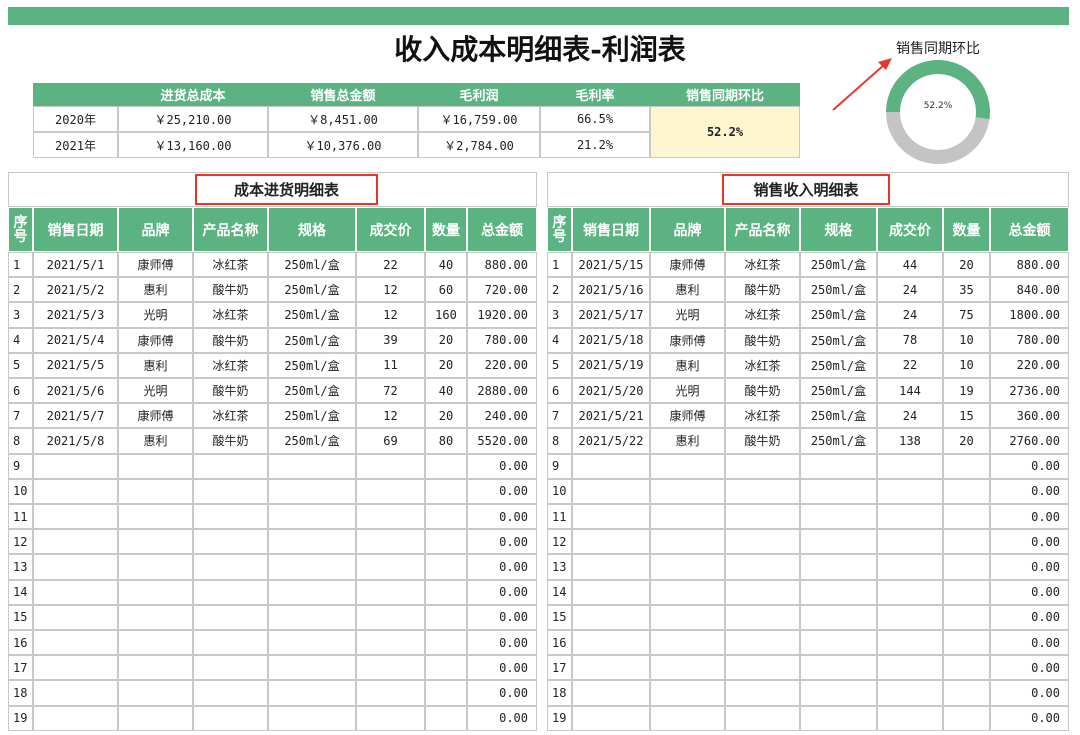 The image size is (1080, 735). Describe the element at coordinates (559, 668) in the screenshot. I see `table-cell: 17` at that location.